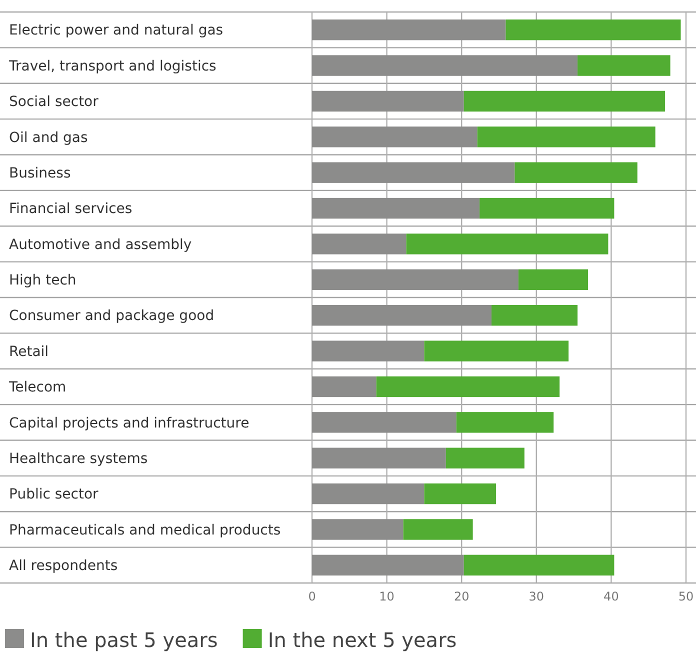 The width and height of the screenshot is (696, 664). I want to click on x-tick-label: 50, so click(686, 597).